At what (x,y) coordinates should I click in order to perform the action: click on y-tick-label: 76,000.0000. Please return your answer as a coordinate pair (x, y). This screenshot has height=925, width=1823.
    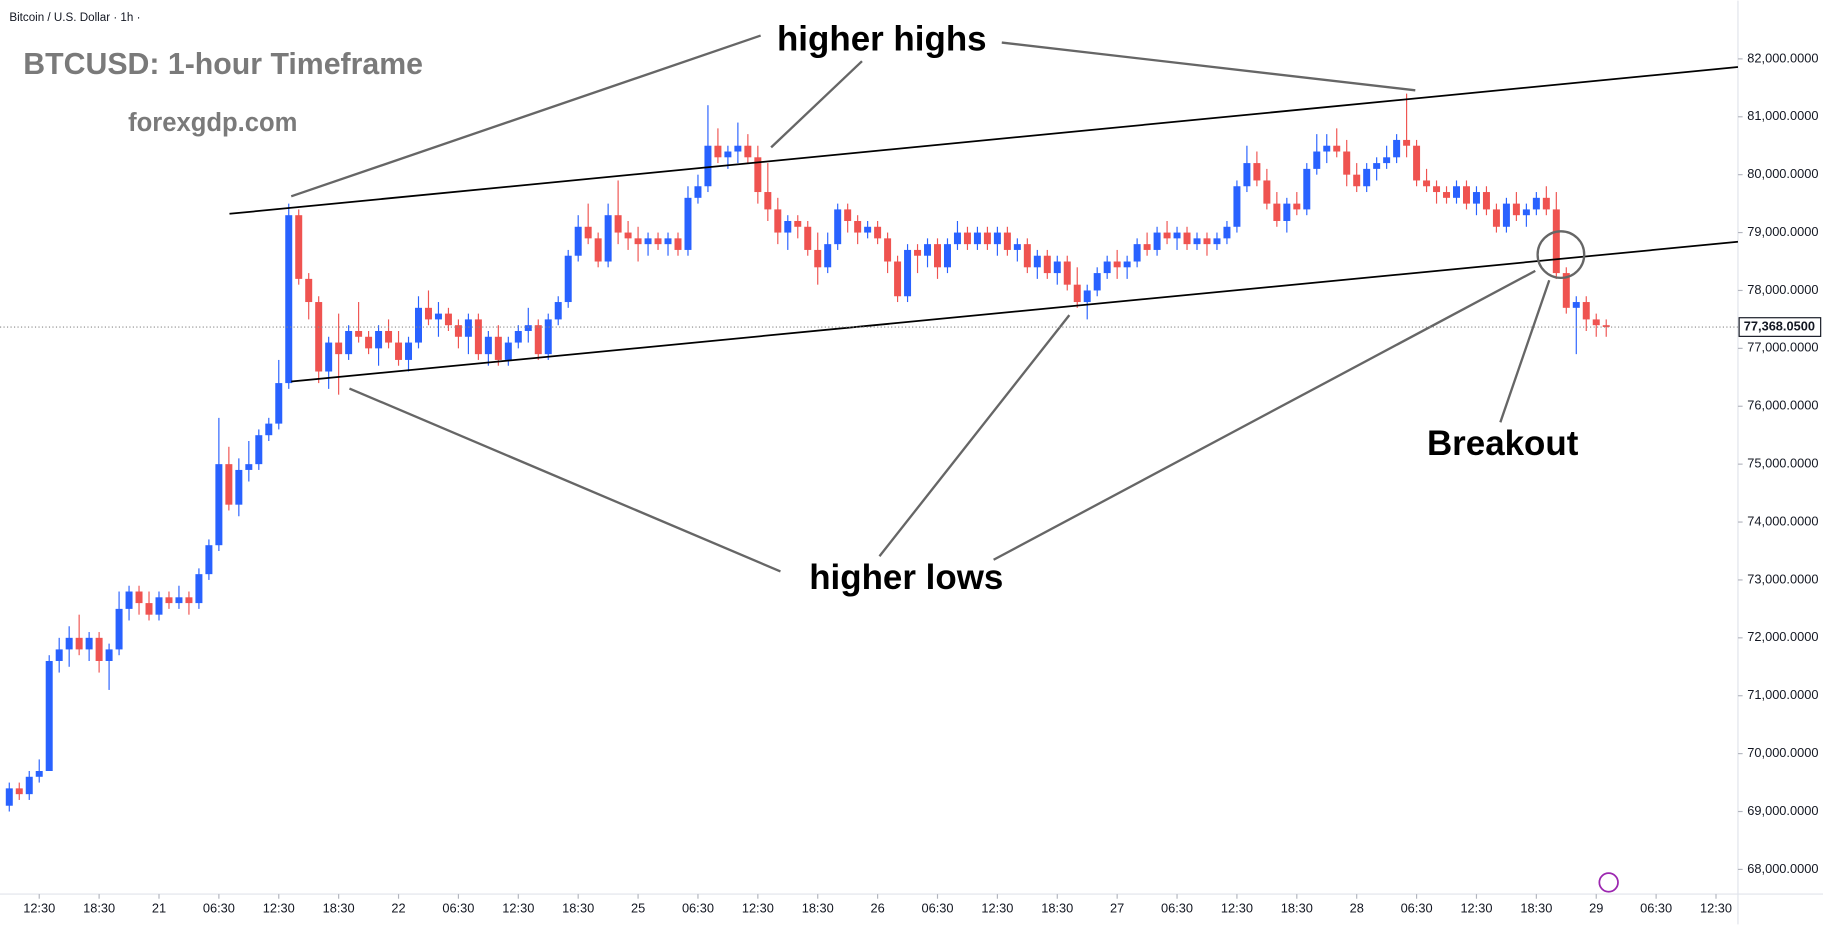
    Looking at the image, I should click on (1782, 405).